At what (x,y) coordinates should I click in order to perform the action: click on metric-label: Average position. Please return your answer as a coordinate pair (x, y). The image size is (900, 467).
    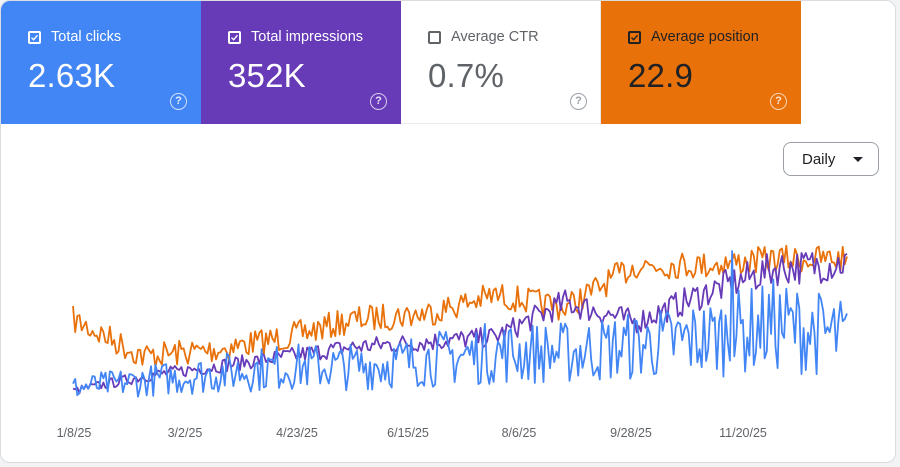
    Looking at the image, I should click on (705, 37).